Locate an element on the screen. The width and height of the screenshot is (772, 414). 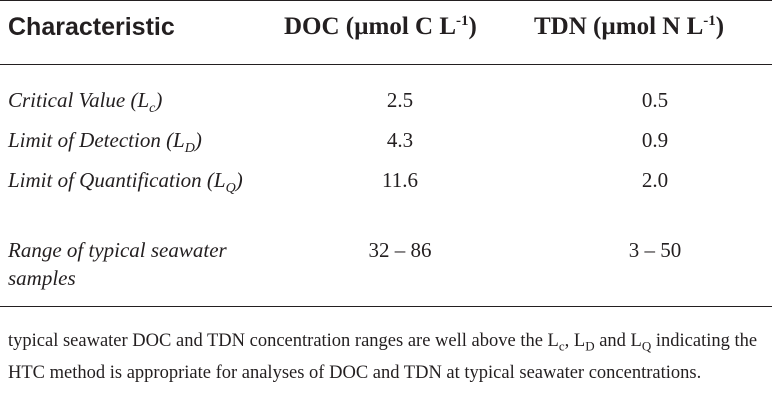
row-label-text: Limit of Detection (L is located at coordinates (96, 140).